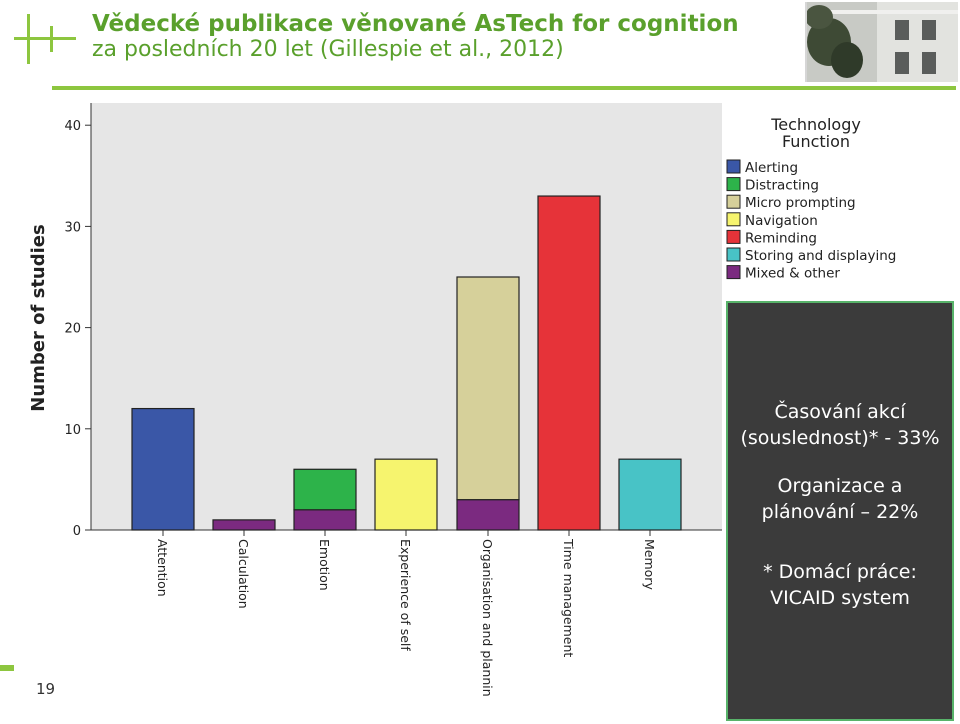 The image size is (960, 724). What do you see at coordinates (77, 531) in the screenshot?
I see `y-tick-label: 0` at bounding box center [77, 531].